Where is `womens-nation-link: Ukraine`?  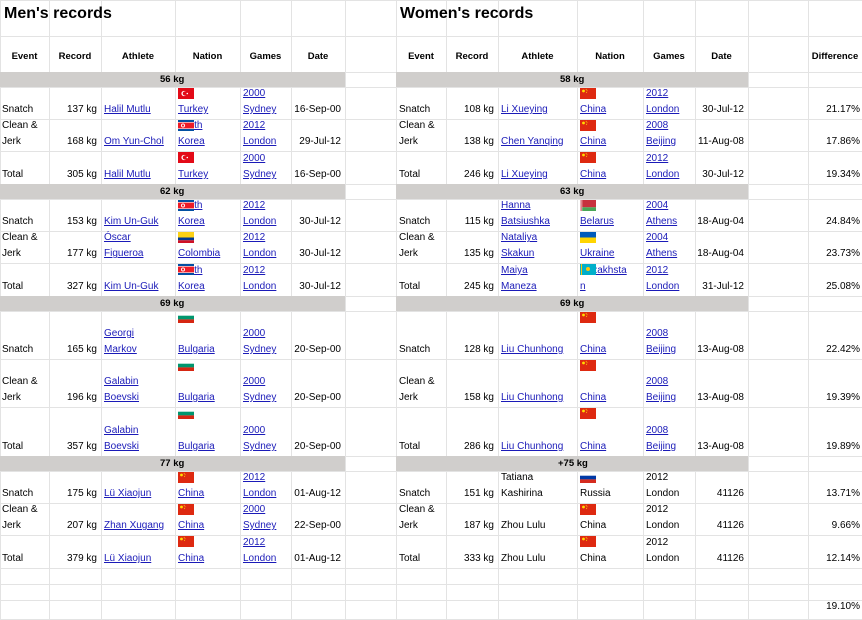
womens-nation-link: Ukraine is located at coordinates (597, 253).